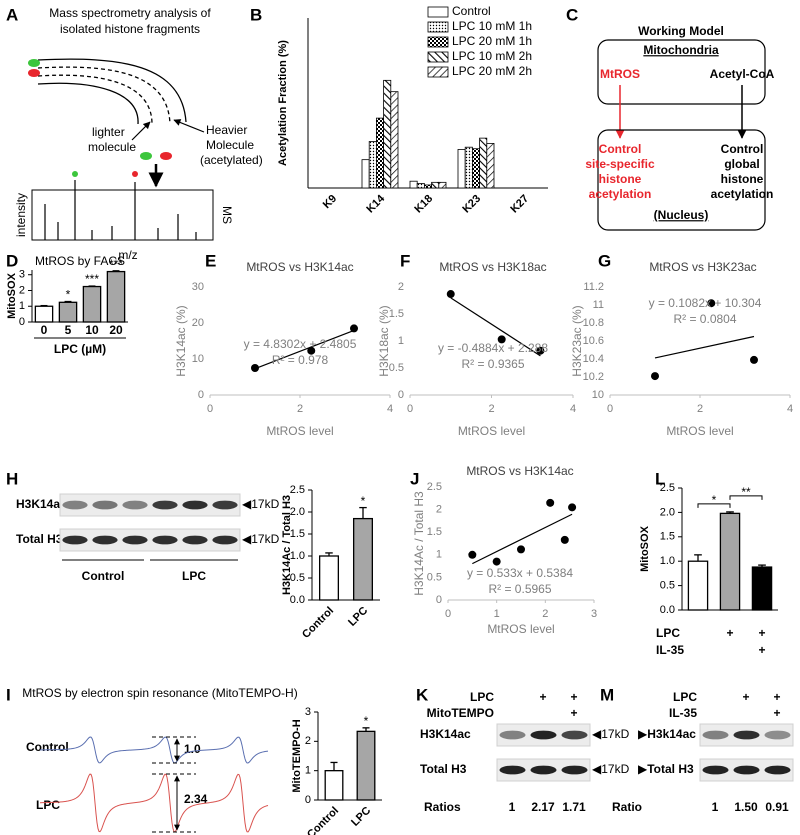 This screenshot has height=835, width=800. I want to click on r-squared: R² = 0.5965, so click(519, 589).